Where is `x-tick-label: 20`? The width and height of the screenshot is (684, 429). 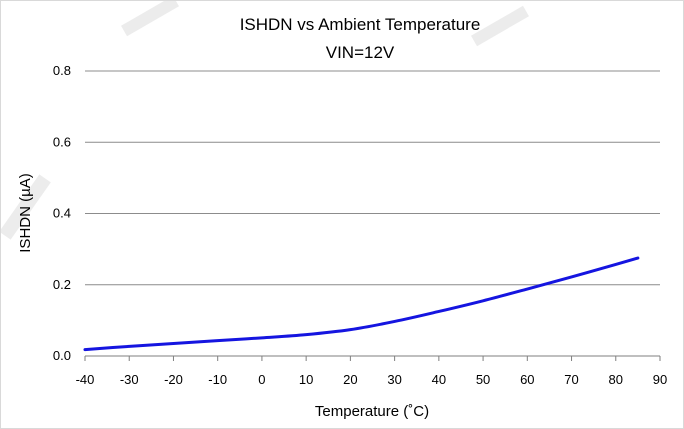
x-tick-label: 20 is located at coordinates (350, 379).